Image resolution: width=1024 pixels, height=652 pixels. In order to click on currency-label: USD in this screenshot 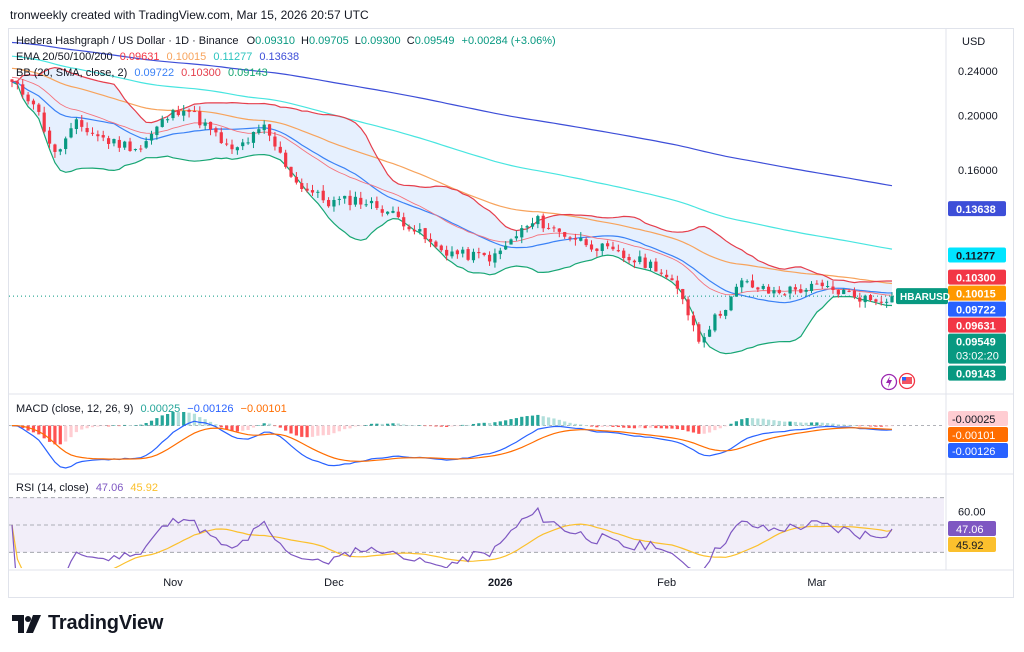, I will do `click(973, 42)`.